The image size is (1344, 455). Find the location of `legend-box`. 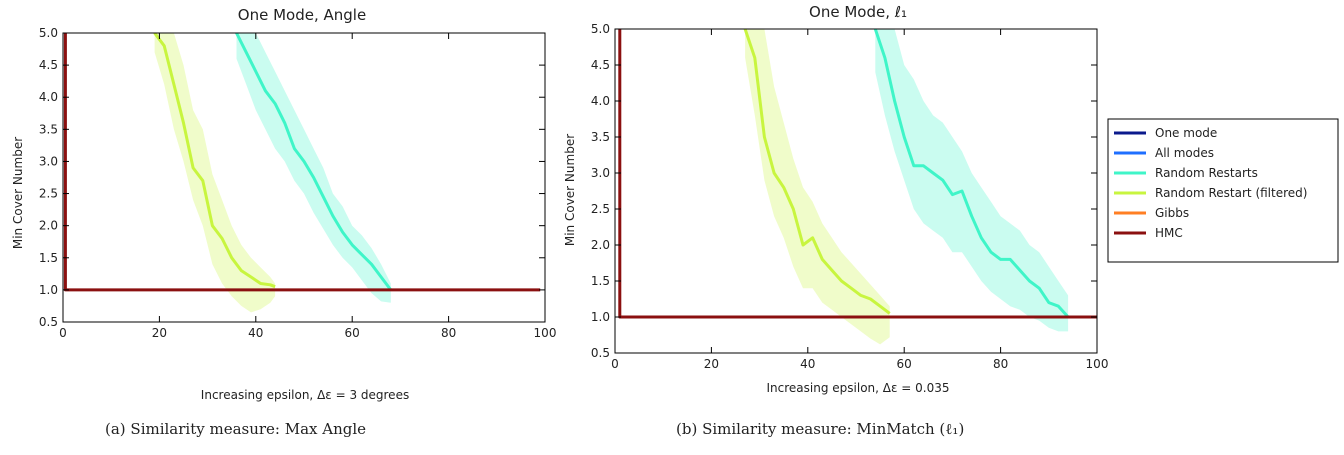

legend-box is located at coordinates (1223, 190).